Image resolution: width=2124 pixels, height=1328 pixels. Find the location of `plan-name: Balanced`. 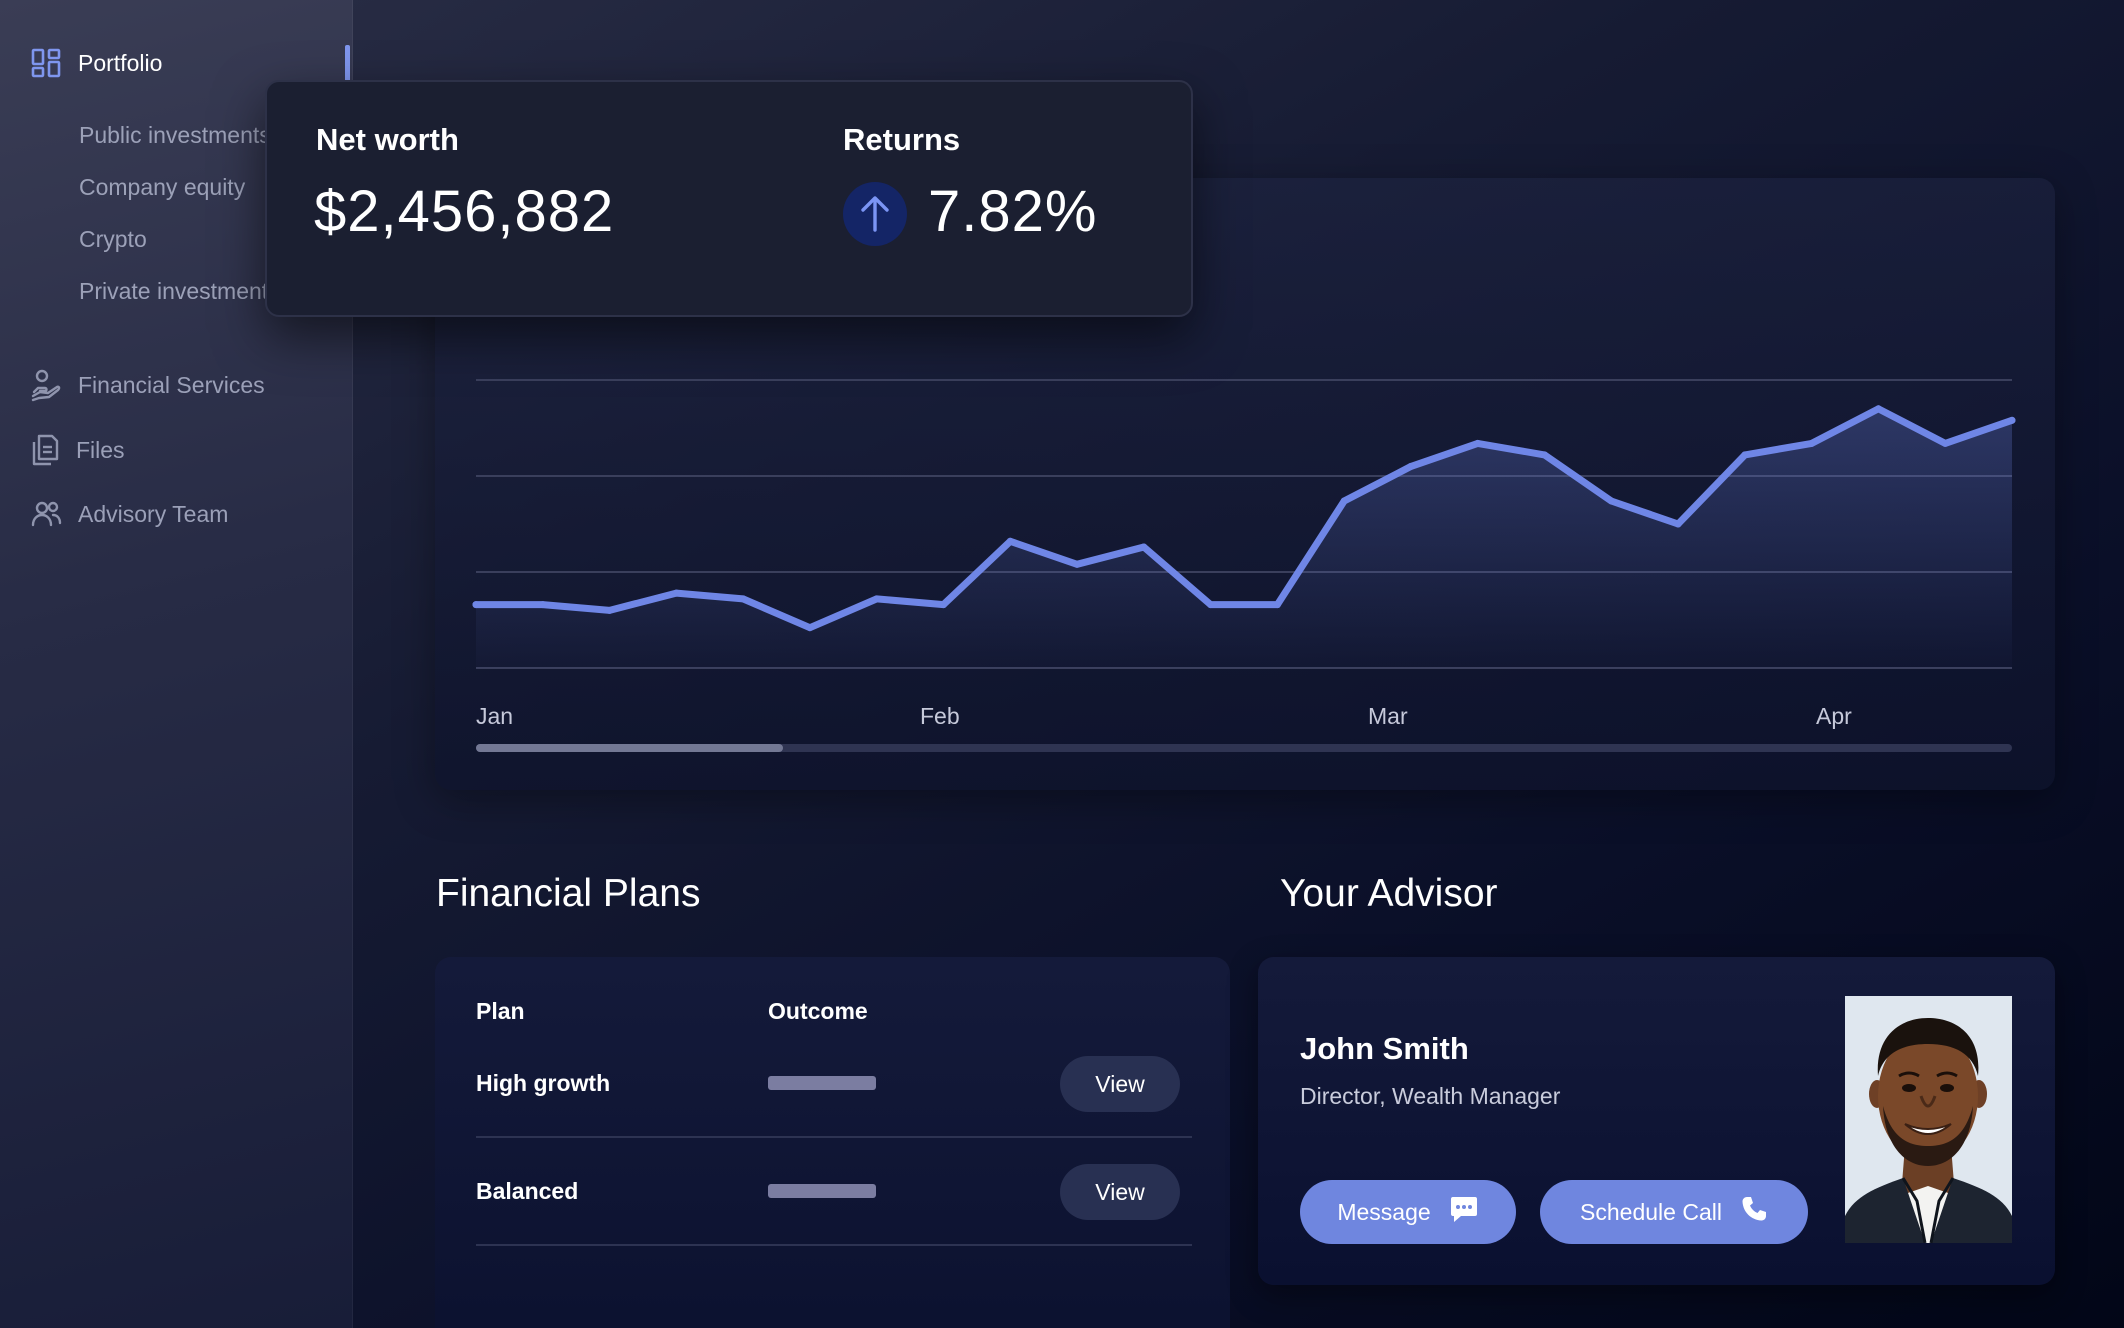

plan-name: Balanced is located at coordinates (527, 1191).